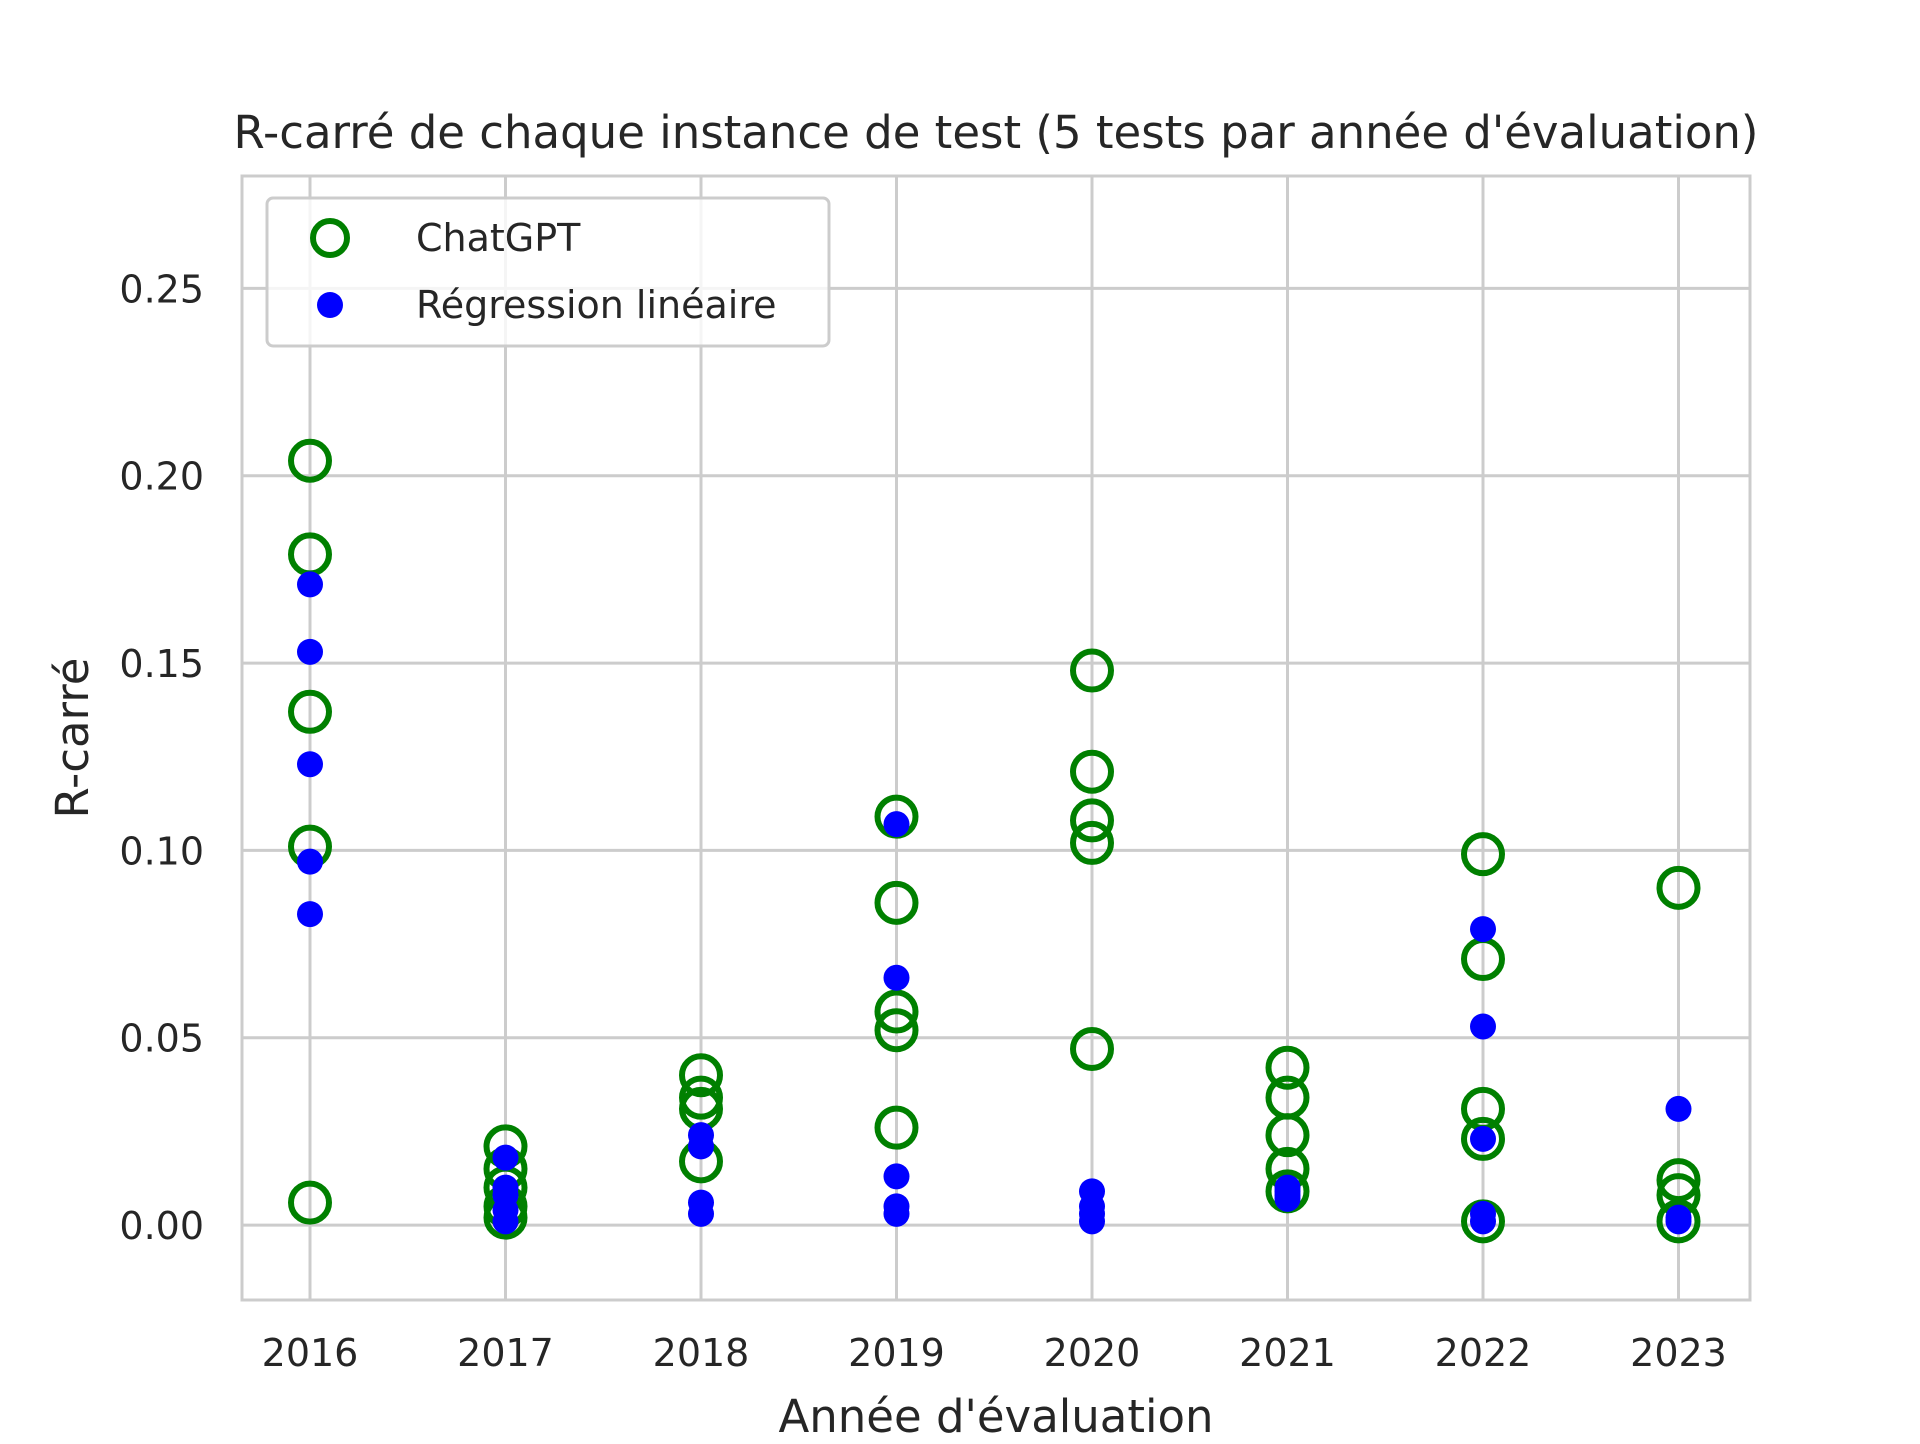 This screenshot has height=1444, width=1920. Describe the element at coordinates (596, 305) in the screenshot. I see `legend-label-regression: Régression linéaire` at that location.